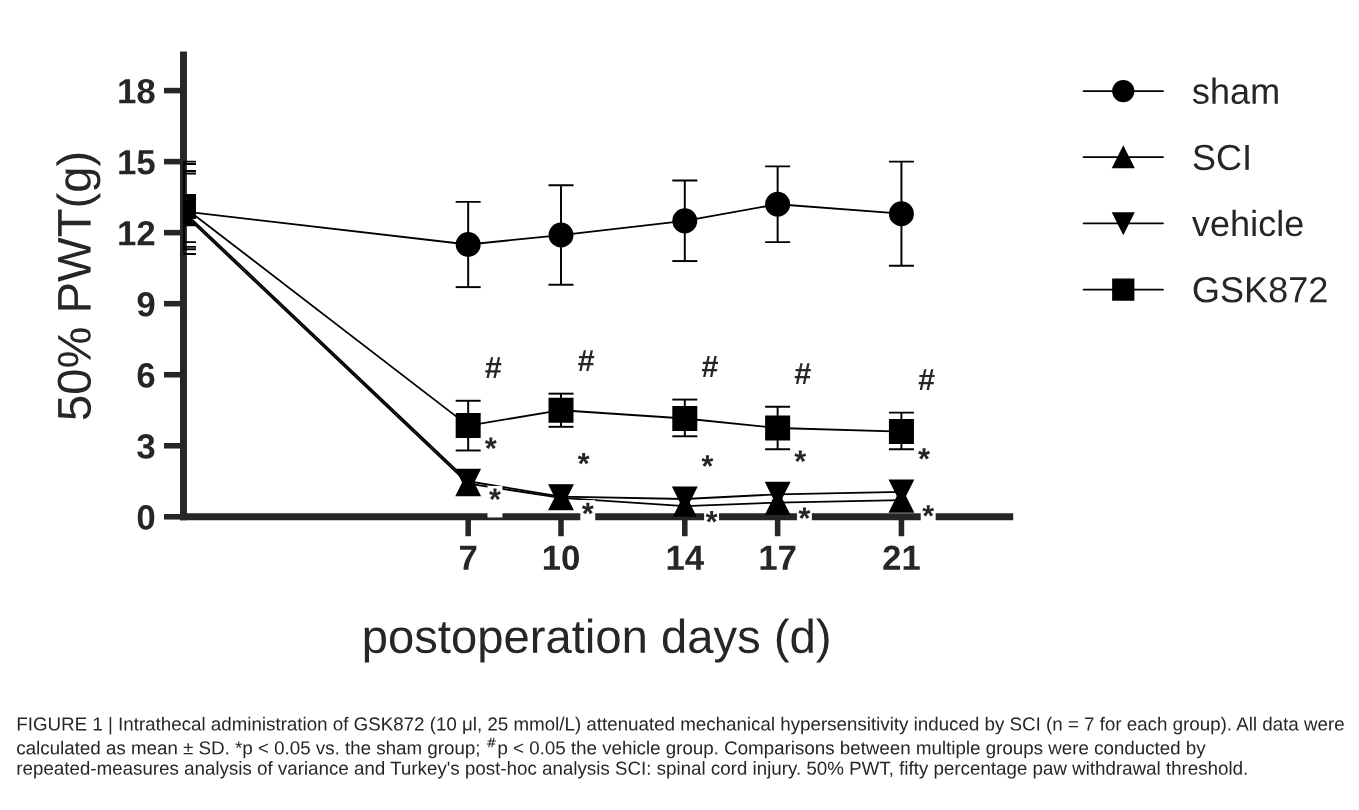  I want to click on x-tick-label: 14, so click(685, 557).